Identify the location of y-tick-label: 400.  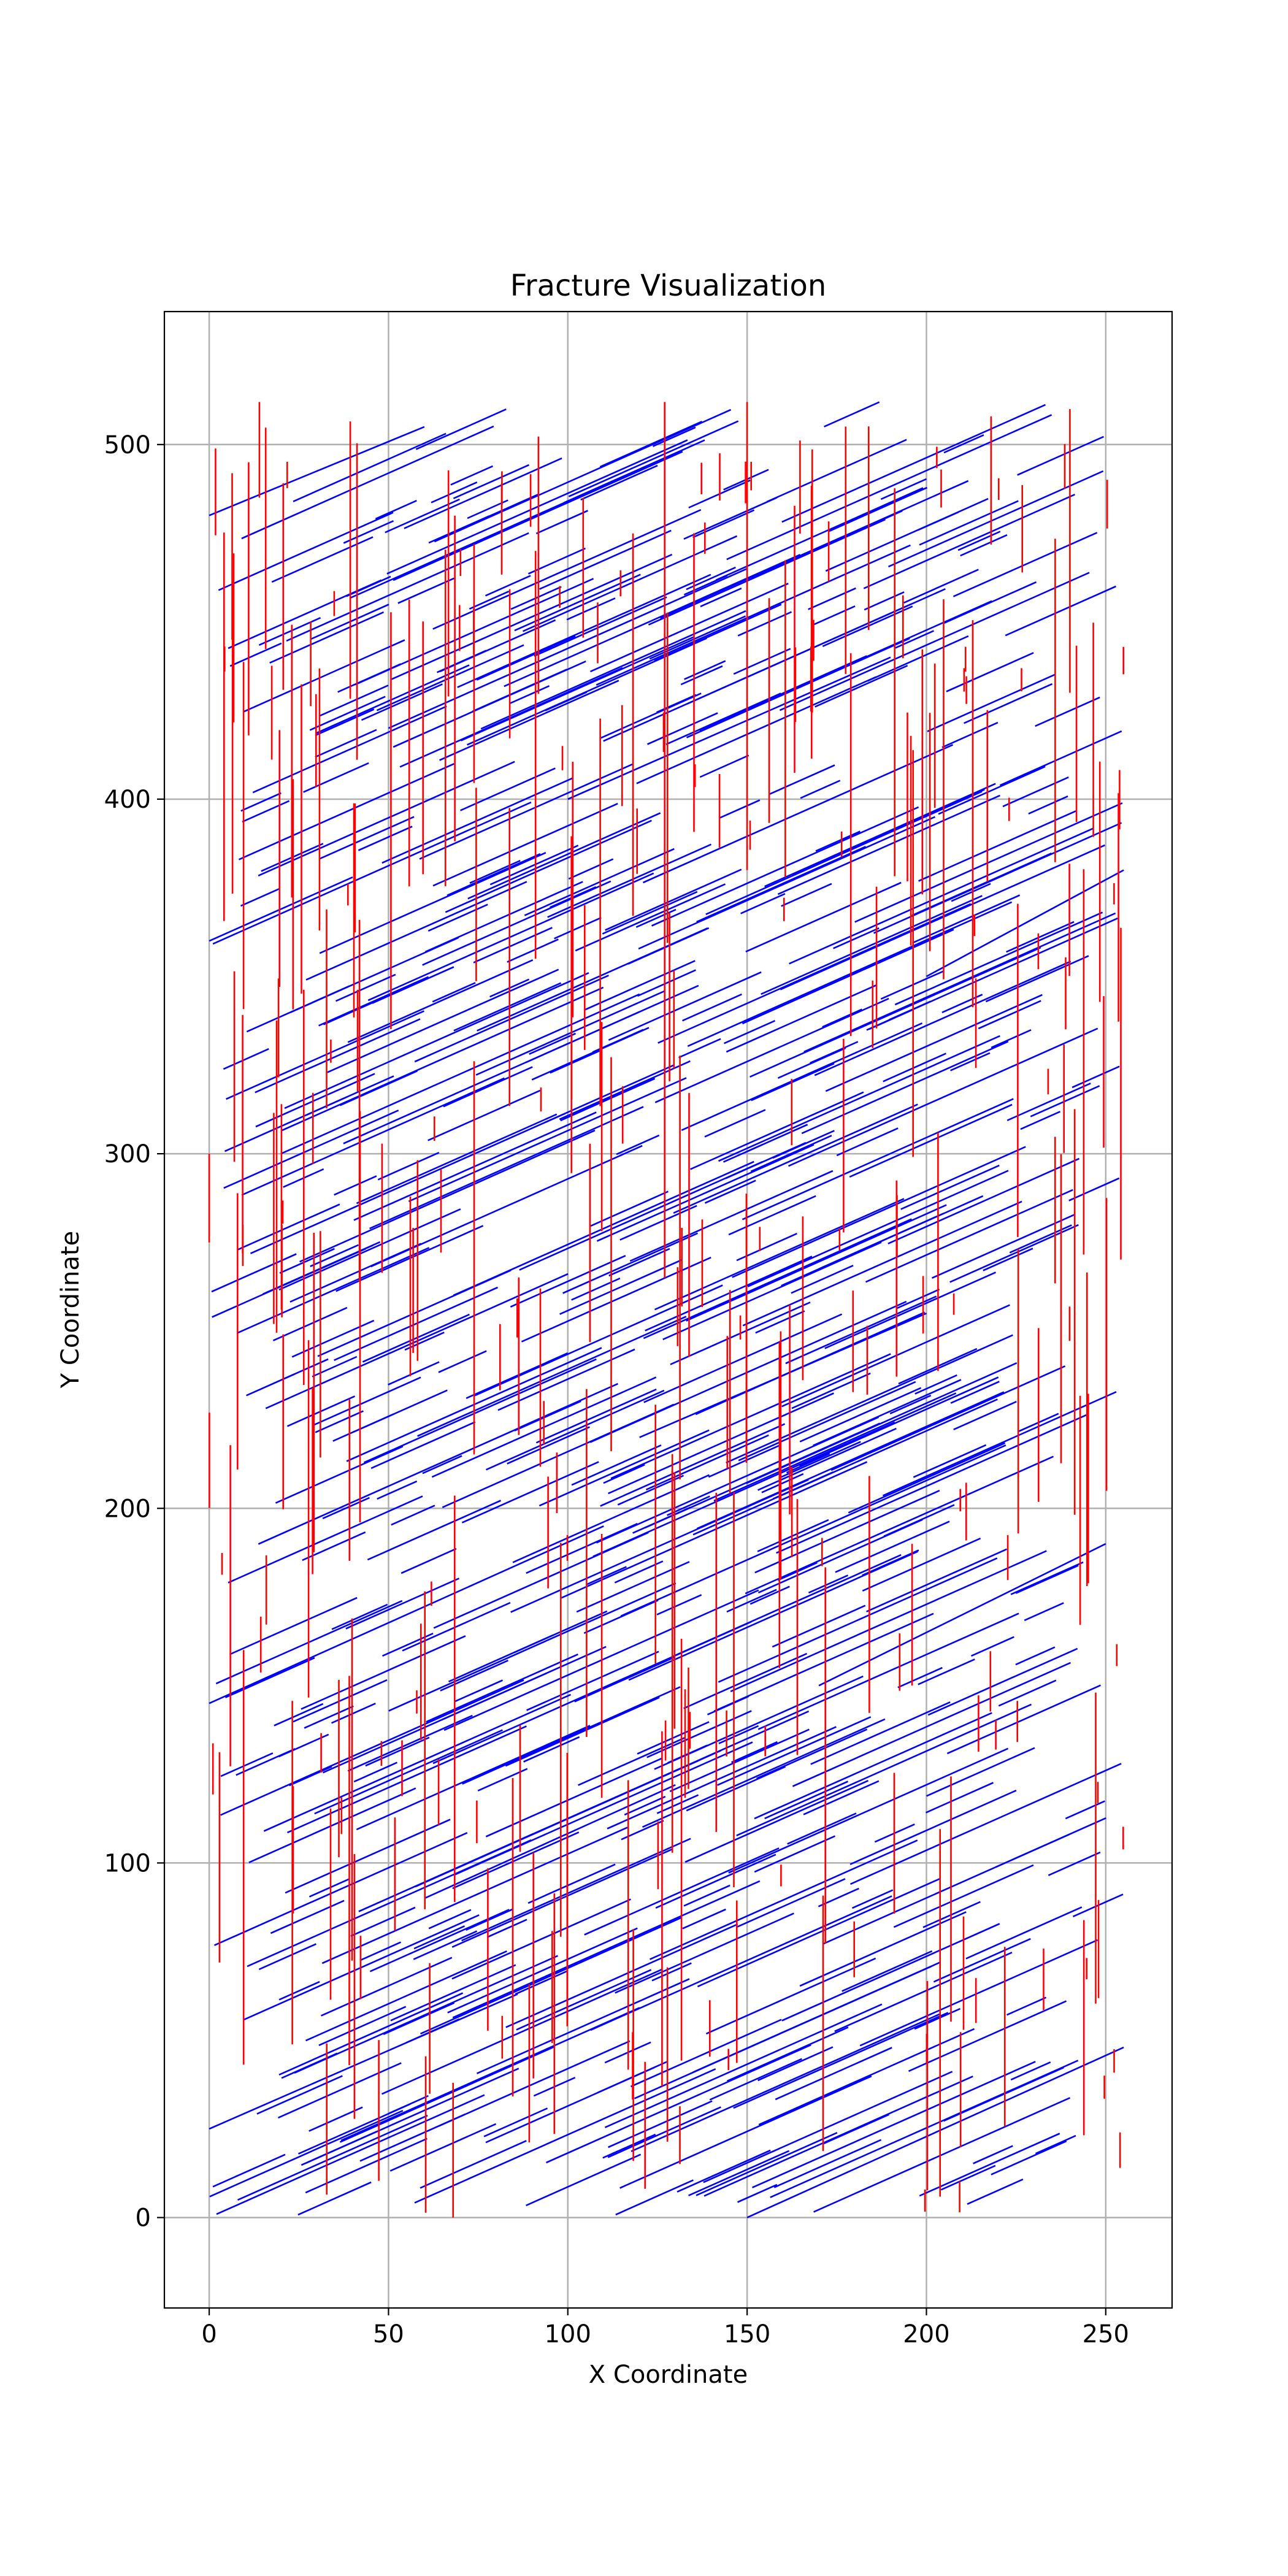
(127, 800).